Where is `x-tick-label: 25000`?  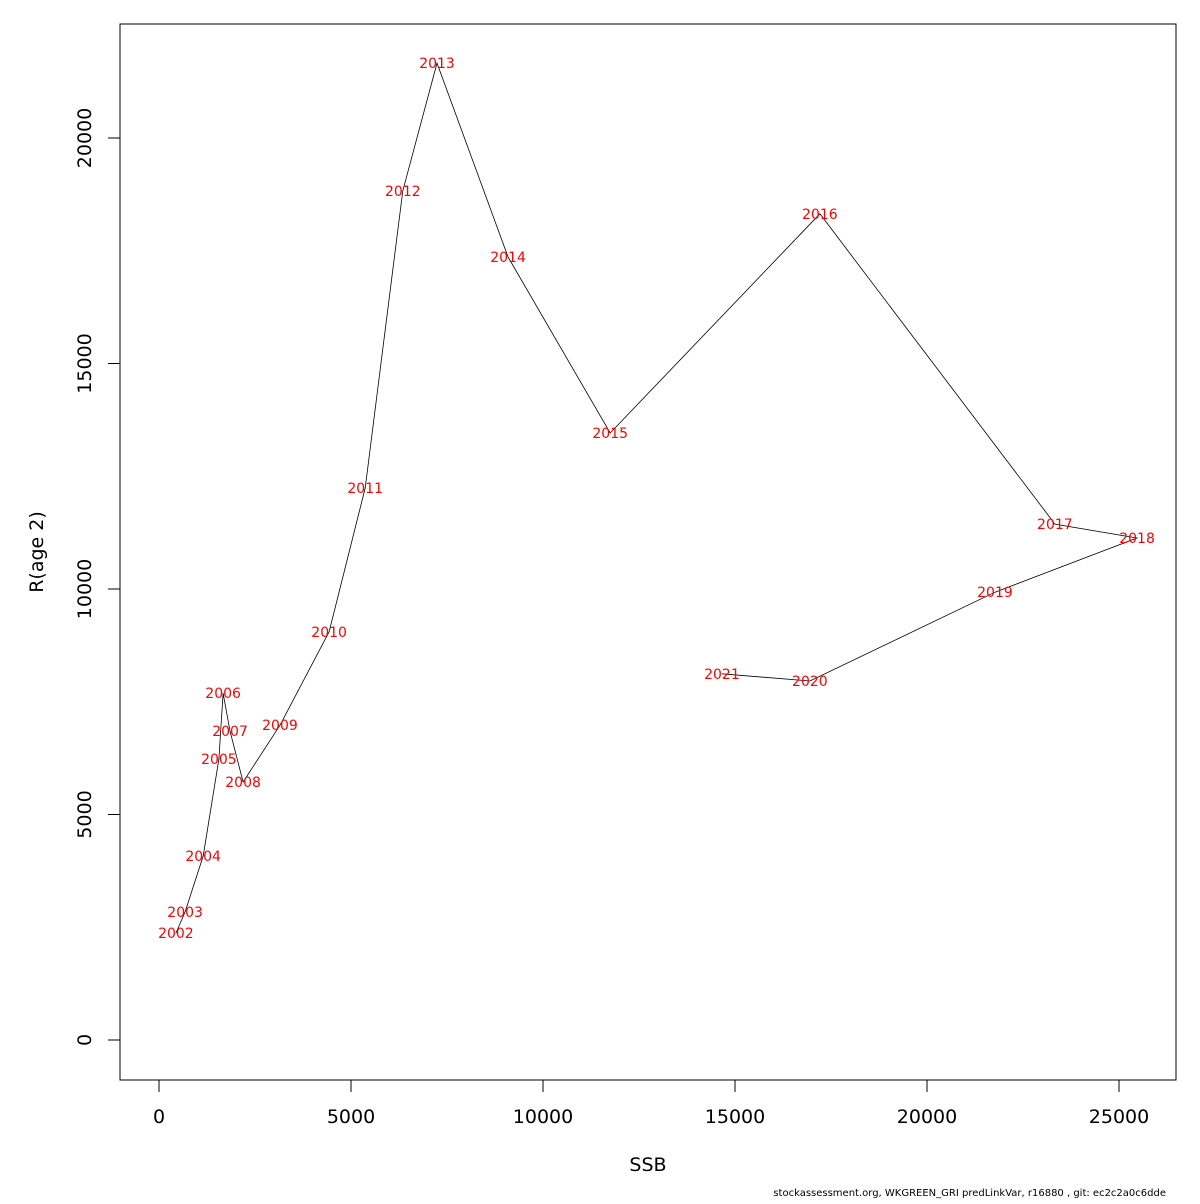
x-tick-label: 25000 is located at coordinates (1119, 1117).